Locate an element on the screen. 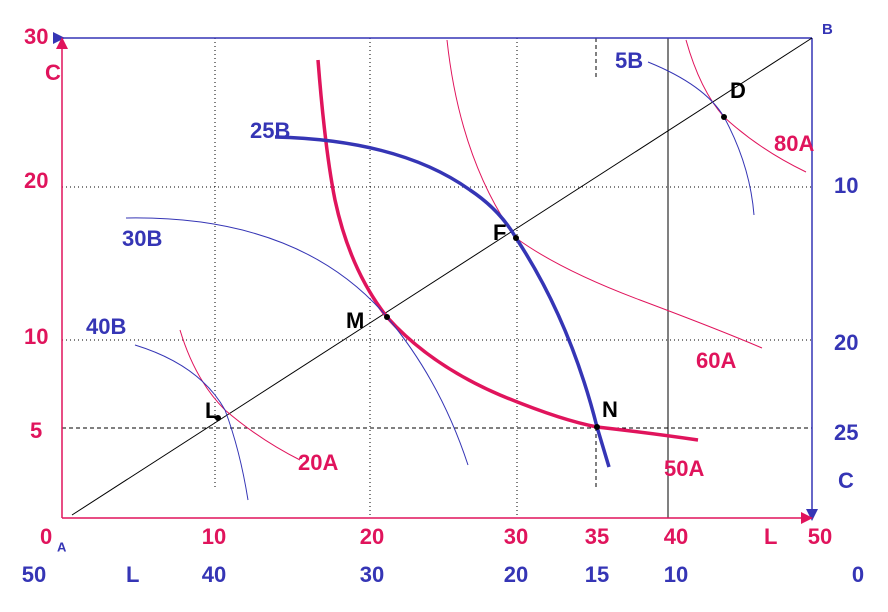 This screenshot has height=612, width=888. isoquant-label: 50A is located at coordinates (684, 468).